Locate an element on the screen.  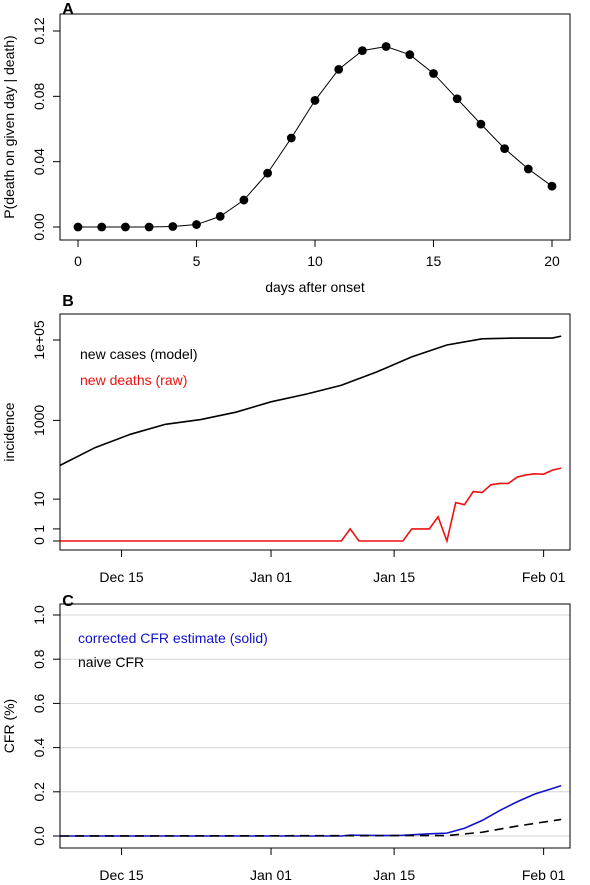
panel-b-y-tick-label: 1000 is located at coordinates (39, 420).